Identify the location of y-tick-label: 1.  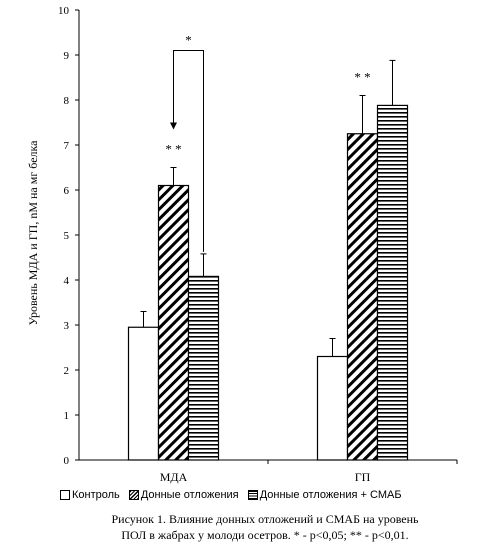
(67, 416).